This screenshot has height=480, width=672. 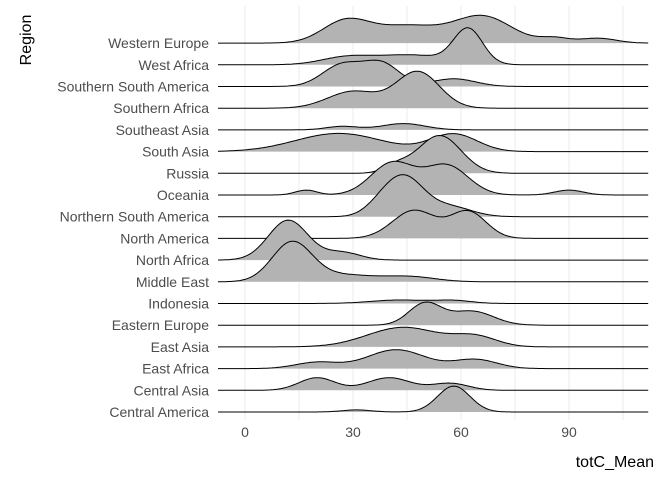 I want to click on ridge-area-central-asia, so click(x=433, y=384).